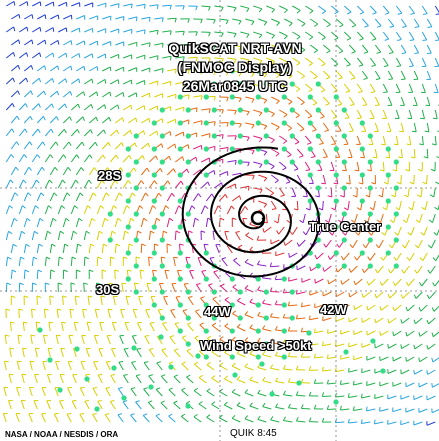 This screenshot has width=439, height=441. What do you see at coordinates (333, 309) in the screenshot?
I see `lon-label-42w: 42W` at bounding box center [333, 309].